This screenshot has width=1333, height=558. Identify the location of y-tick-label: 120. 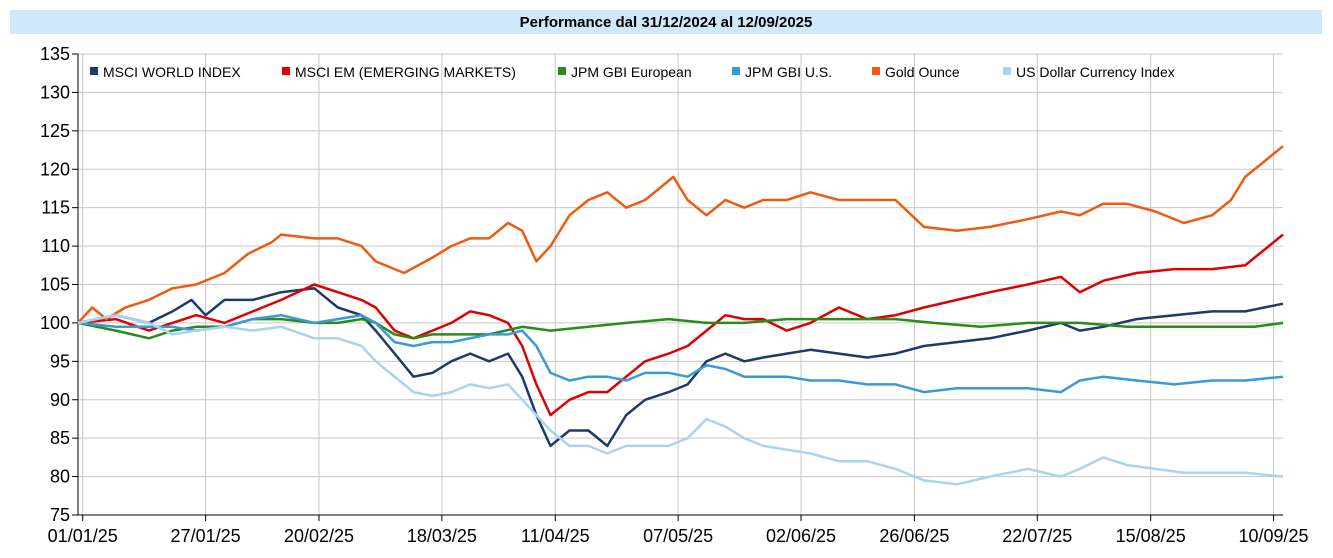
(55, 169).